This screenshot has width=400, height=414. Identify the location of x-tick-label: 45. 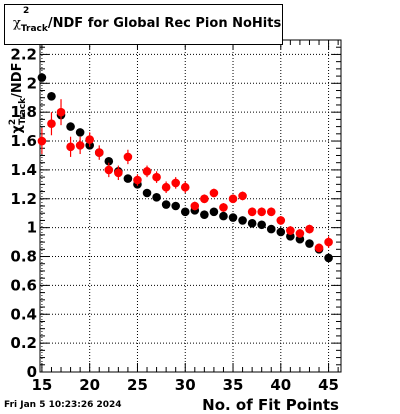
(328, 385).